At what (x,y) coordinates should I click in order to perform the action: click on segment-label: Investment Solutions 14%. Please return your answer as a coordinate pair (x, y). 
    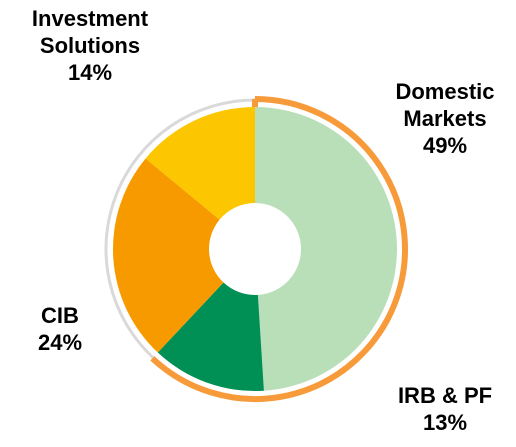
    Looking at the image, I should click on (90, 45).